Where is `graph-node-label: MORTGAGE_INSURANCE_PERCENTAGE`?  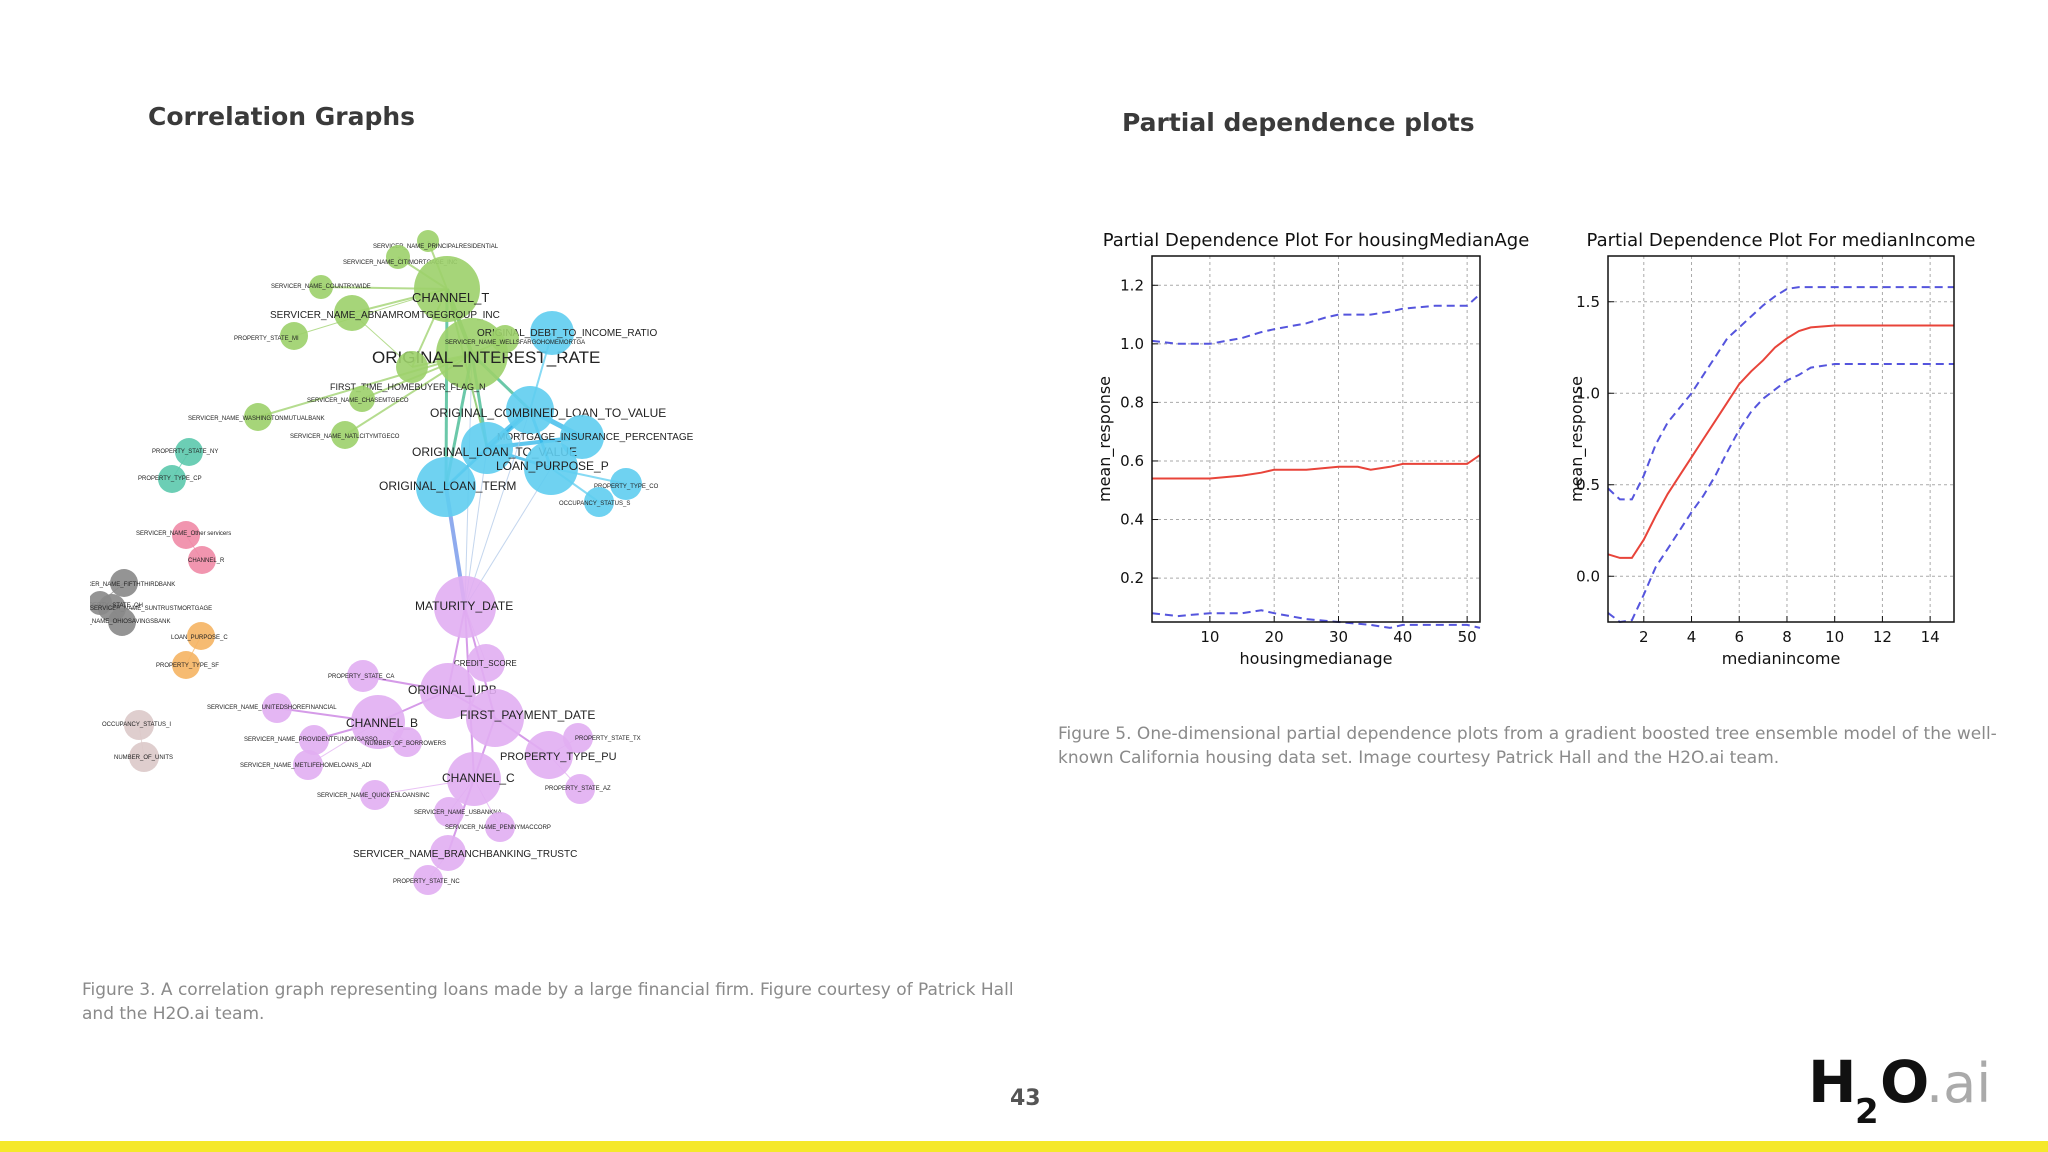
graph-node-label: MORTGAGE_INSURANCE_PERCENTAGE is located at coordinates (595, 437).